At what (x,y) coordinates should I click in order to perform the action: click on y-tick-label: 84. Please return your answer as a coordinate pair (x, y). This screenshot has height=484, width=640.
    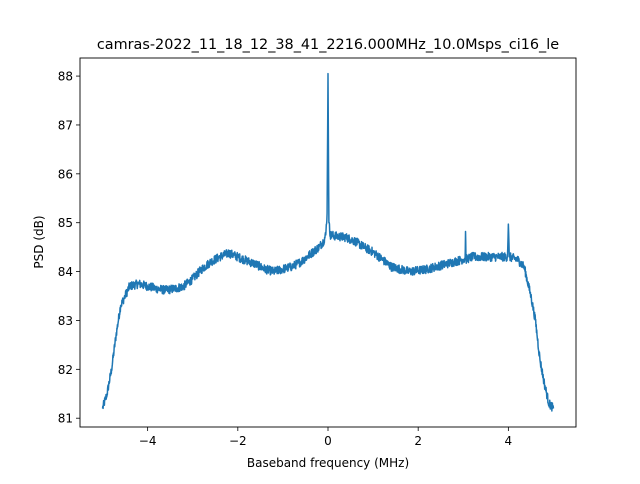
    Looking at the image, I should click on (65, 272).